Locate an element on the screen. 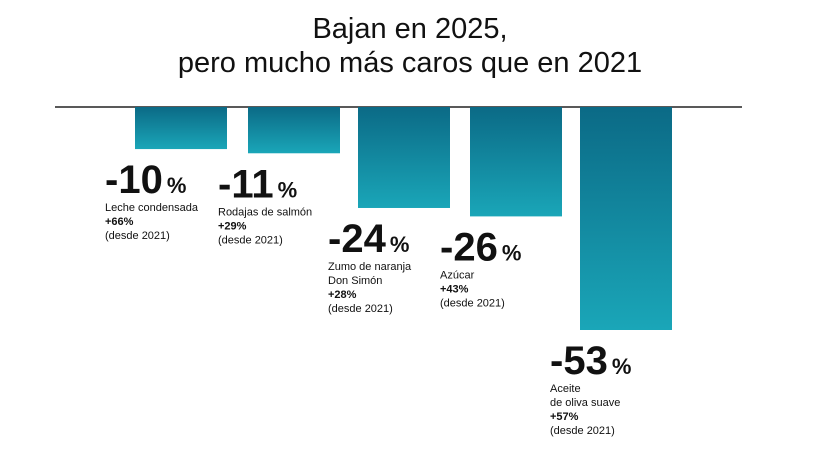  increase-label: +66% is located at coordinates (119, 222).